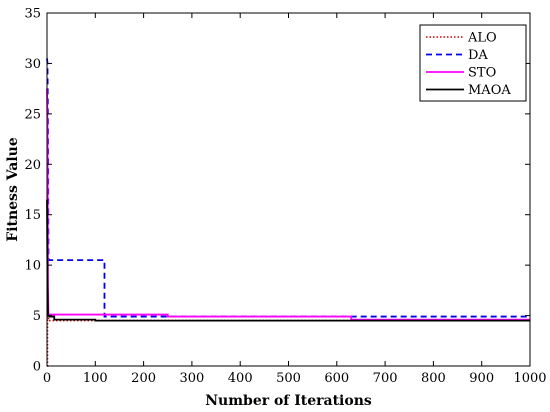 This screenshot has width=550, height=412. Describe the element at coordinates (433, 378) in the screenshot. I see `x-tick-label: 800` at that location.